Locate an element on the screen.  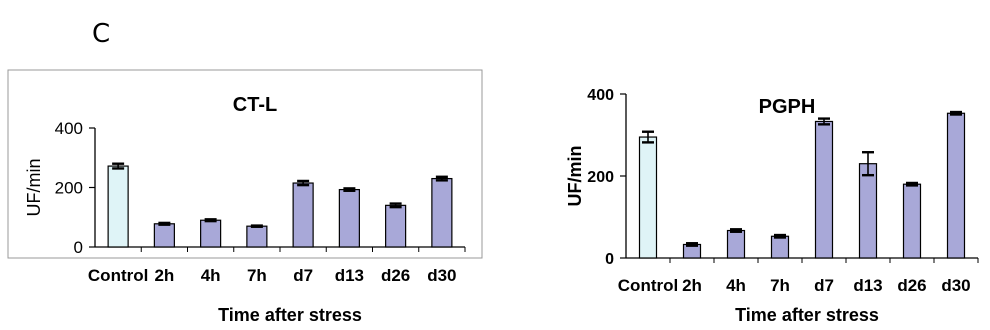
panel-label: C is located at coordinates (101, 34).